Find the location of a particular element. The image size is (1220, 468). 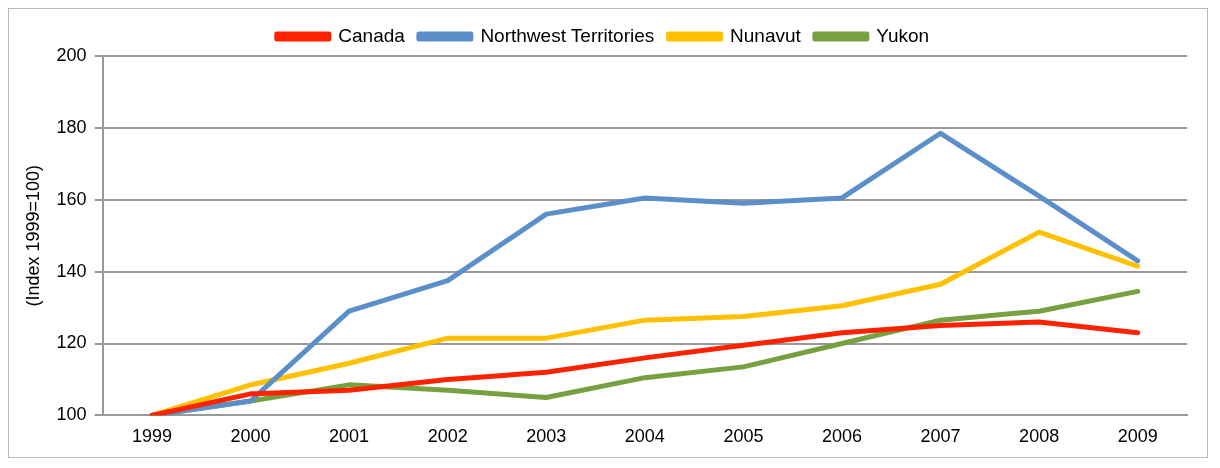

x-tick-label: 2003 is located at coordinates (546, 436).